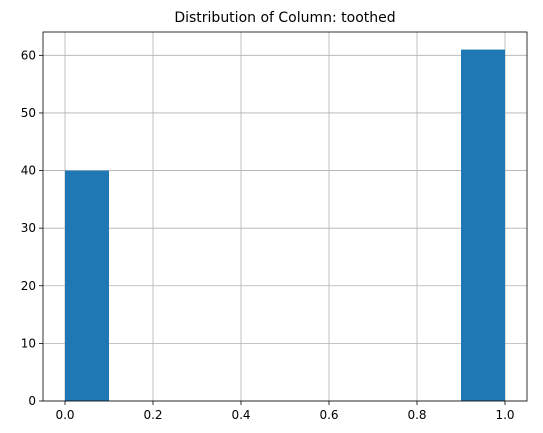 This screenshot has width=543, height=433. What do you see at coordinates (28, 113) in the screenshot?
I see `y-tick-label: 50` at bounding box center [28, 113].